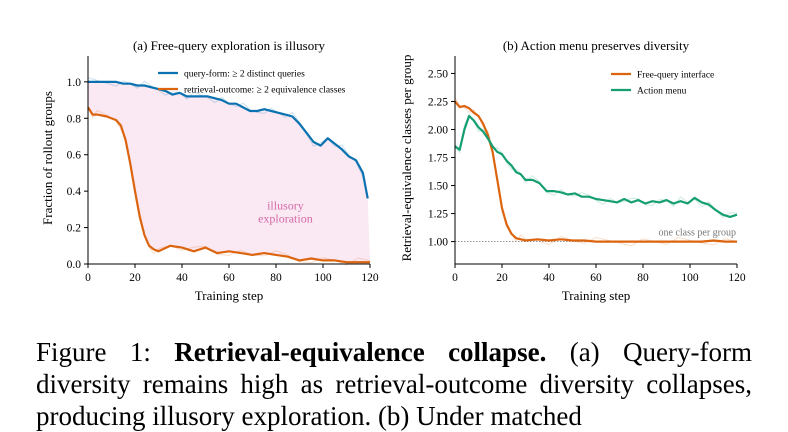  I want to click on y-tick-label: 2.50, so click(438, 74).